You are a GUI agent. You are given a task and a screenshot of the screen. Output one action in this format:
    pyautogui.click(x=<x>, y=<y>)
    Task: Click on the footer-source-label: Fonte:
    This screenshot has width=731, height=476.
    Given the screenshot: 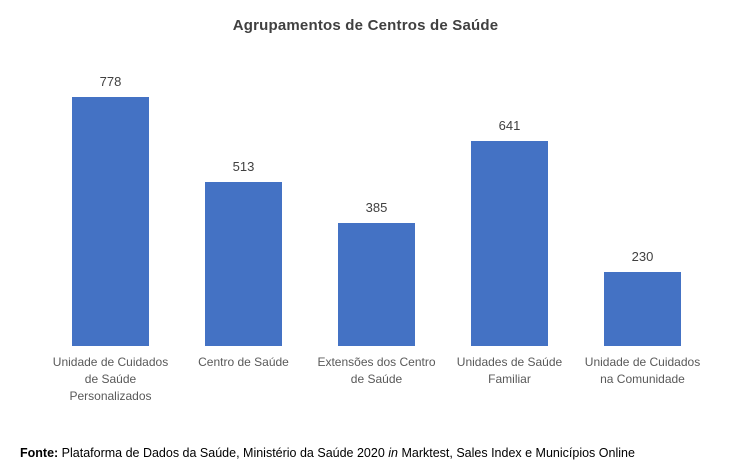 What is the action you would take?
    pyautogui.click(x=39, y=453)
    